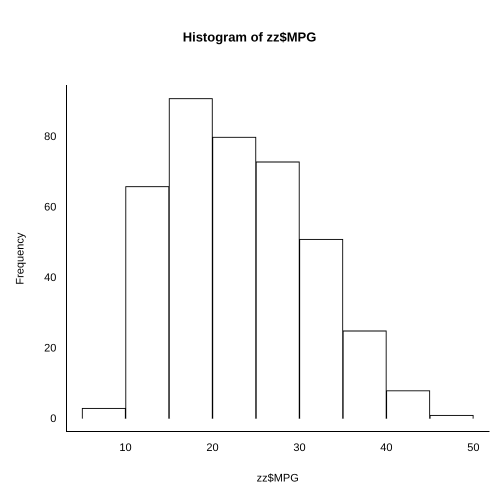 The width and height of the screenshot is (501, 499). Describe the element at coordinates (299, 448) in the screenshot. I see `x-tick-label: 30` at that location.